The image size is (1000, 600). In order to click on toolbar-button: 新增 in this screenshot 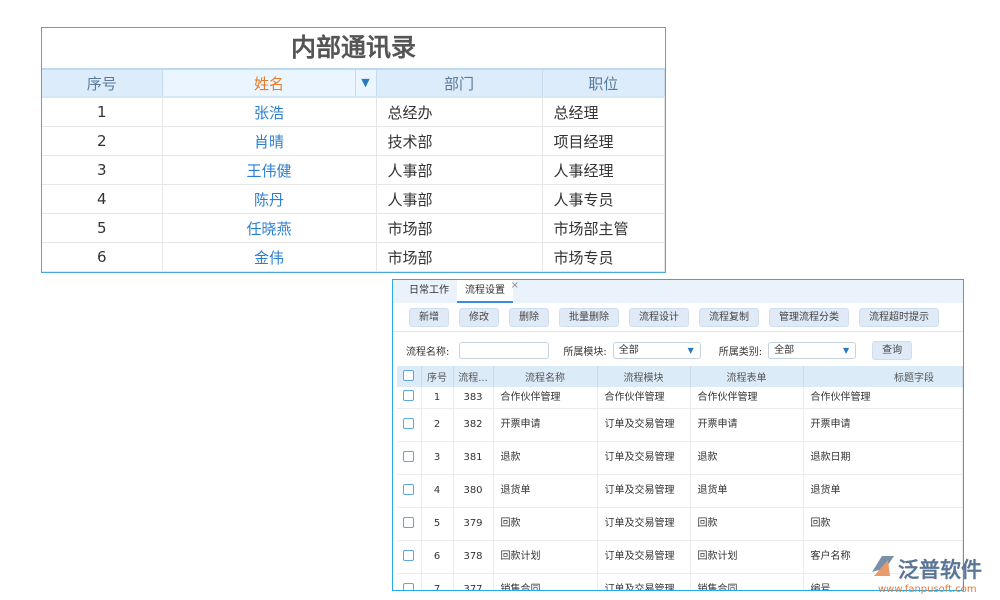, I will do `click(429, 317)`.